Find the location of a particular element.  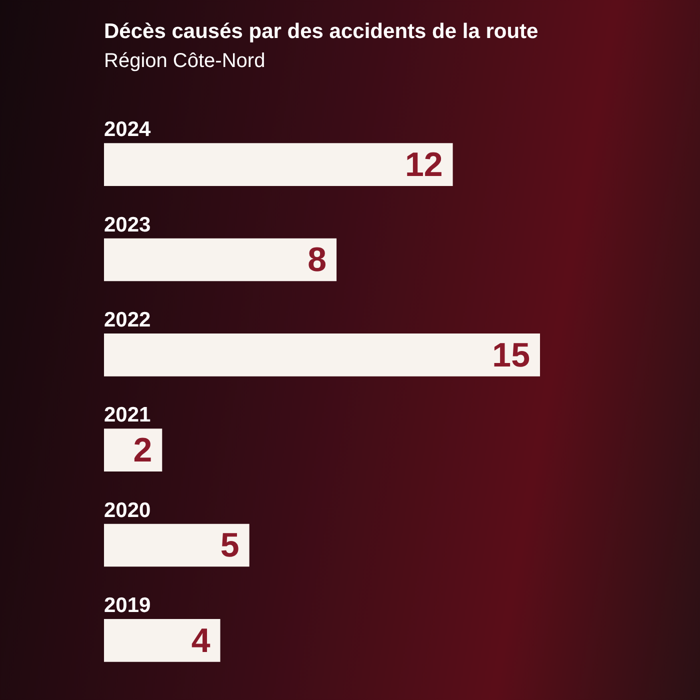

y-tick-label: 2024 is located at coordinates (128, 130).